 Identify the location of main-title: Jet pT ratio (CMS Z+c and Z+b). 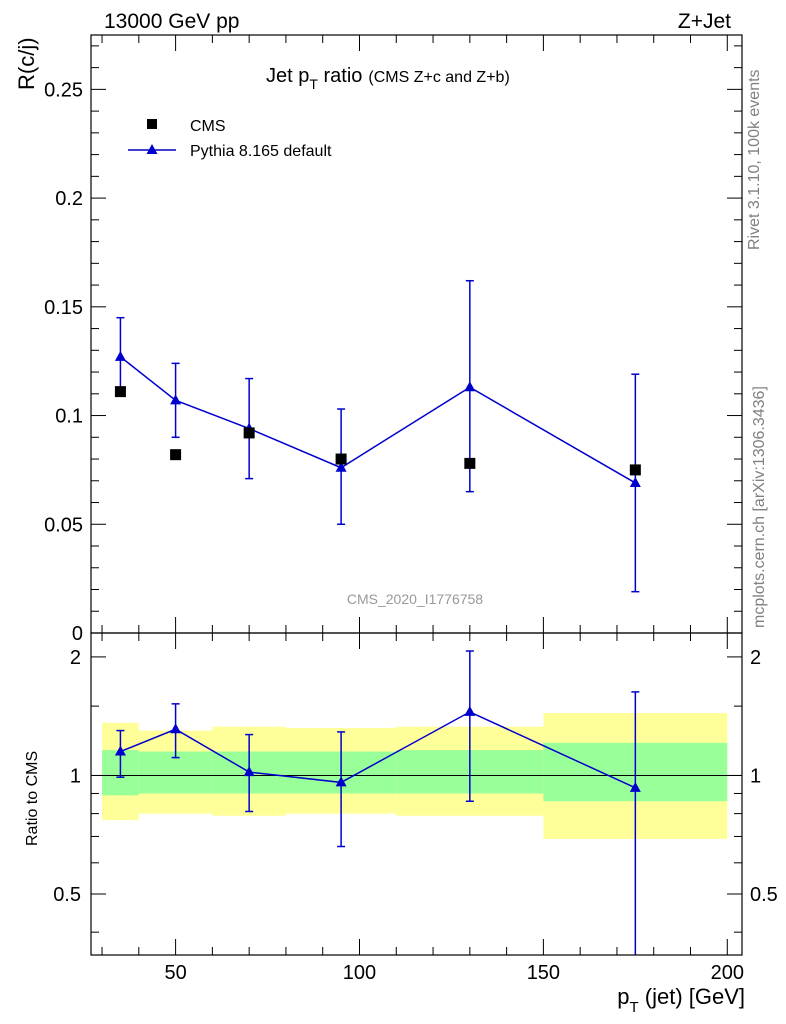
(388, 78).